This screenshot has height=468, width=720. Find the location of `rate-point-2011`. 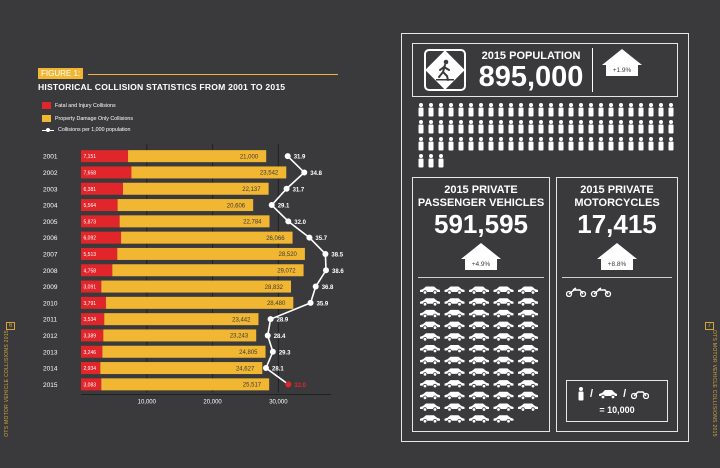

rate-point-2011 is located at coordinates (270, 319).